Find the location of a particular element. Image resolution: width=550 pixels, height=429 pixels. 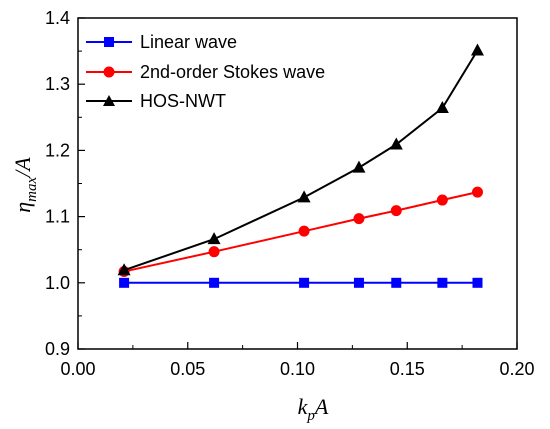

y-axis-label: ηmax/A is located at coordinates (25, 185).